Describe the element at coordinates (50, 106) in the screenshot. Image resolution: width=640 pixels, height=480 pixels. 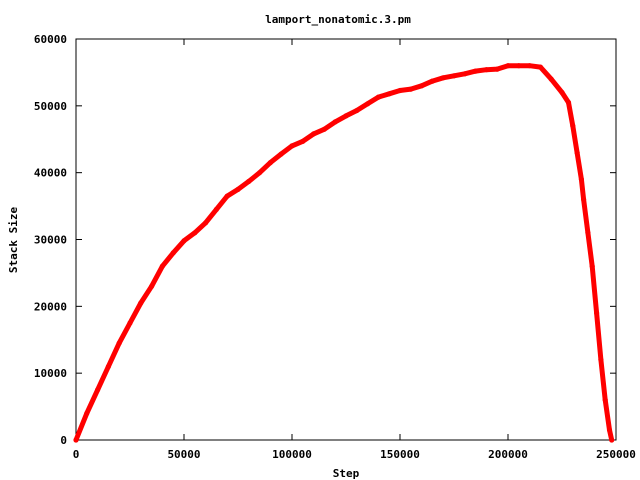
I see `y-tick-label: 50000` at that location.